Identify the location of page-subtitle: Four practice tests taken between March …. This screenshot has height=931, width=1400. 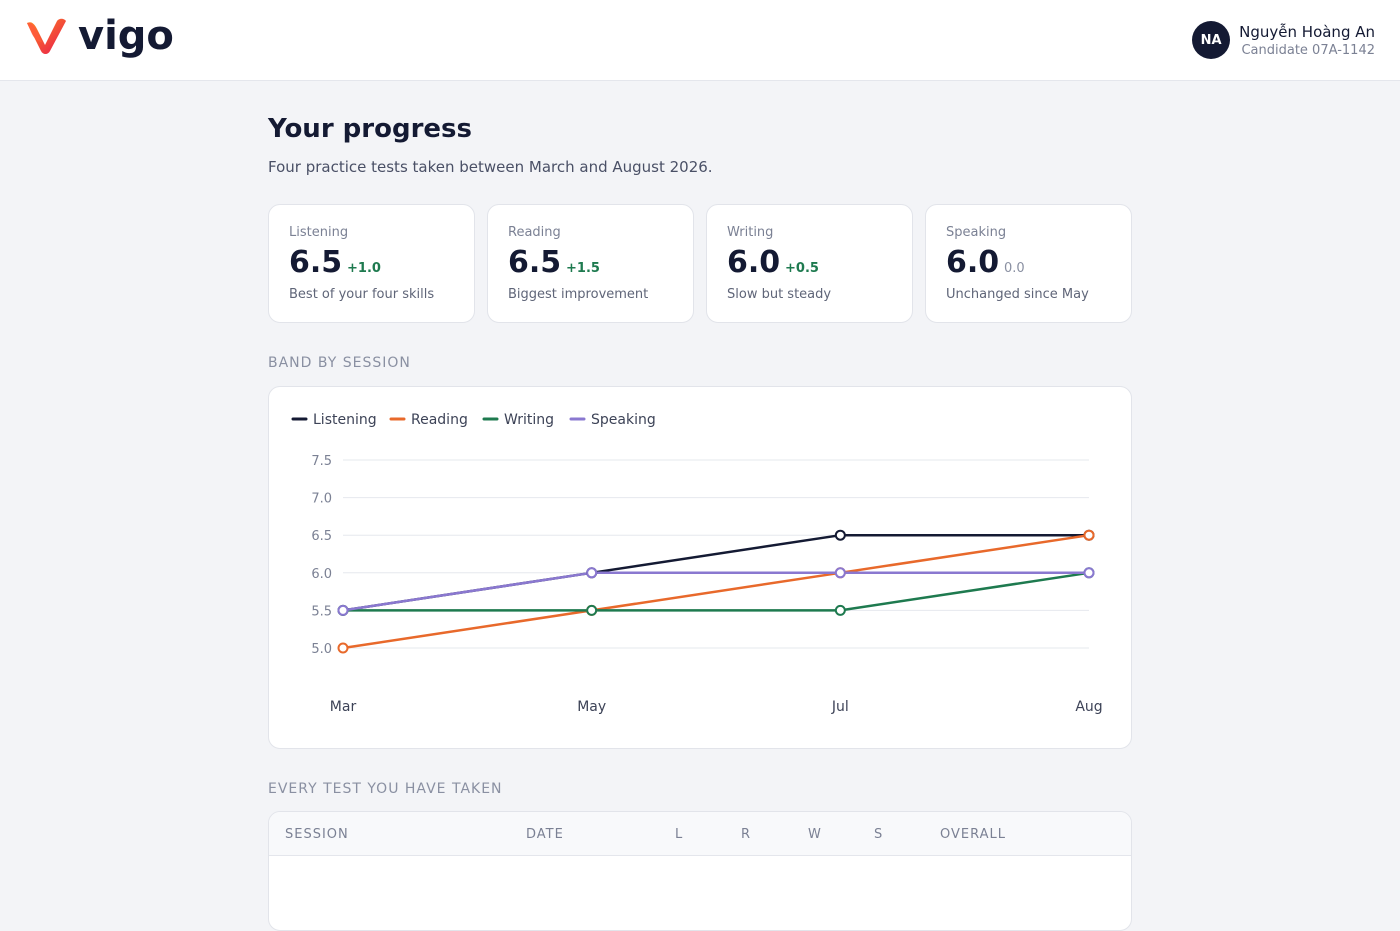
(490, 167).